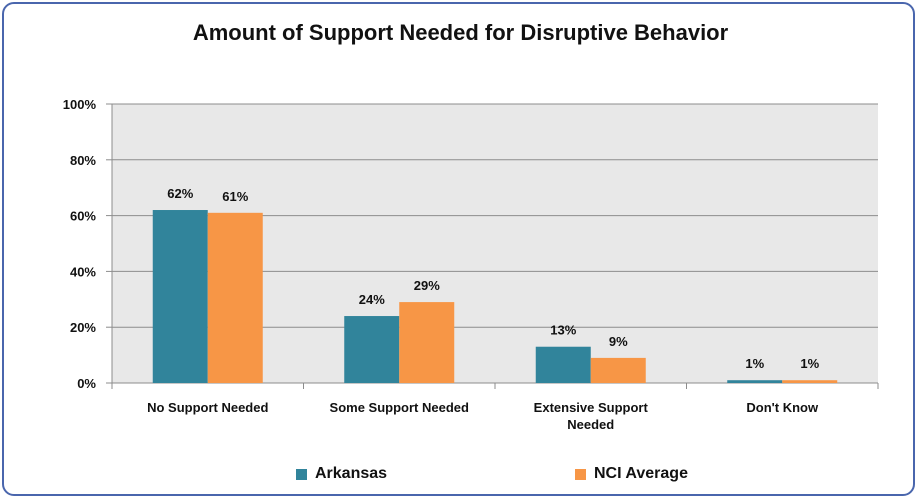  Describe the element at coordinates (83, 160) in the screenshot. I see `y-tick-label: 80%` at that location.